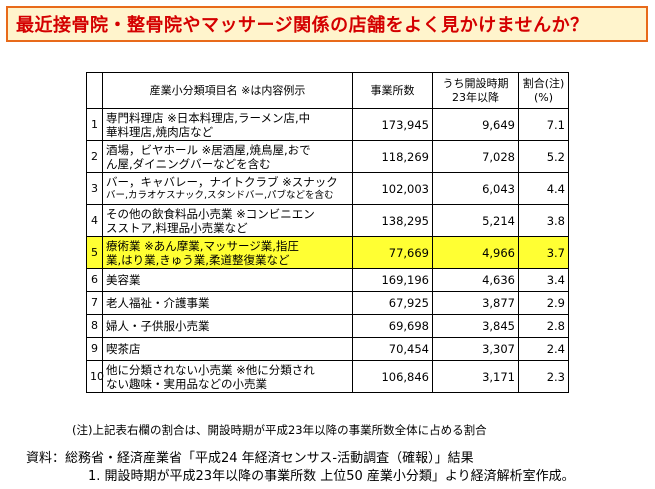 This screenshot has width=655, height=489. What do you see at coordinates (475, 280) in the screenshot?
I see `row-since: 4,636` at bounding box center [475, 280].